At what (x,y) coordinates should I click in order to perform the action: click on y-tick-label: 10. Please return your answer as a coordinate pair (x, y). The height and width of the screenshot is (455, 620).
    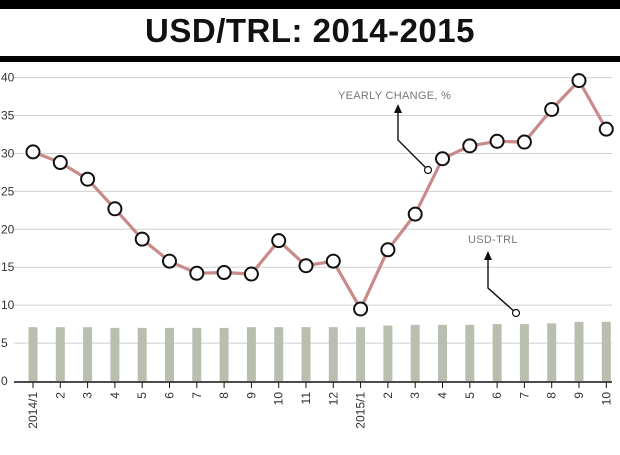
    Looking at the image, I should click on (8, 305).